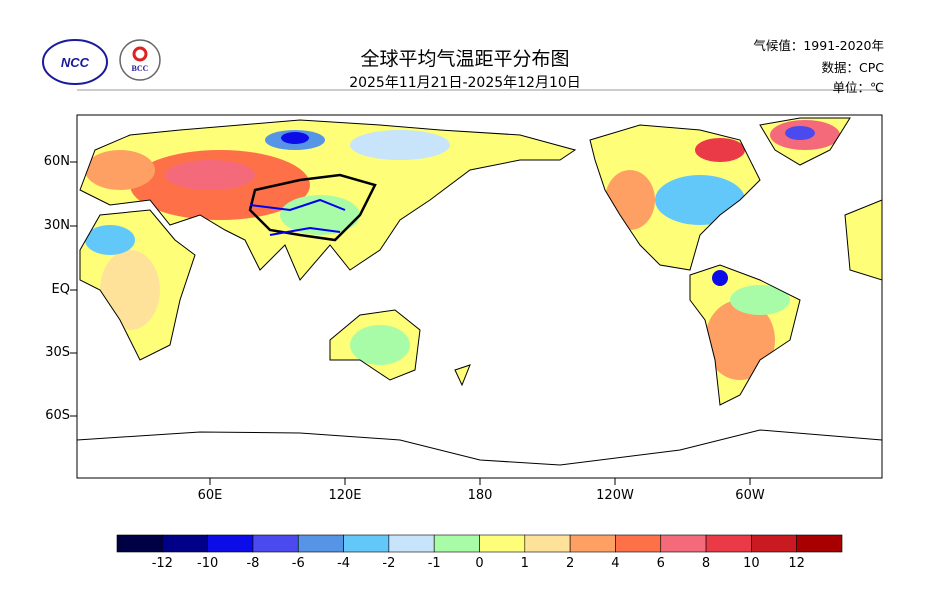 Image resolution: width=930 pixels, height=594 pixels. I want to click on lon-label: 120W, so click(615, 495).